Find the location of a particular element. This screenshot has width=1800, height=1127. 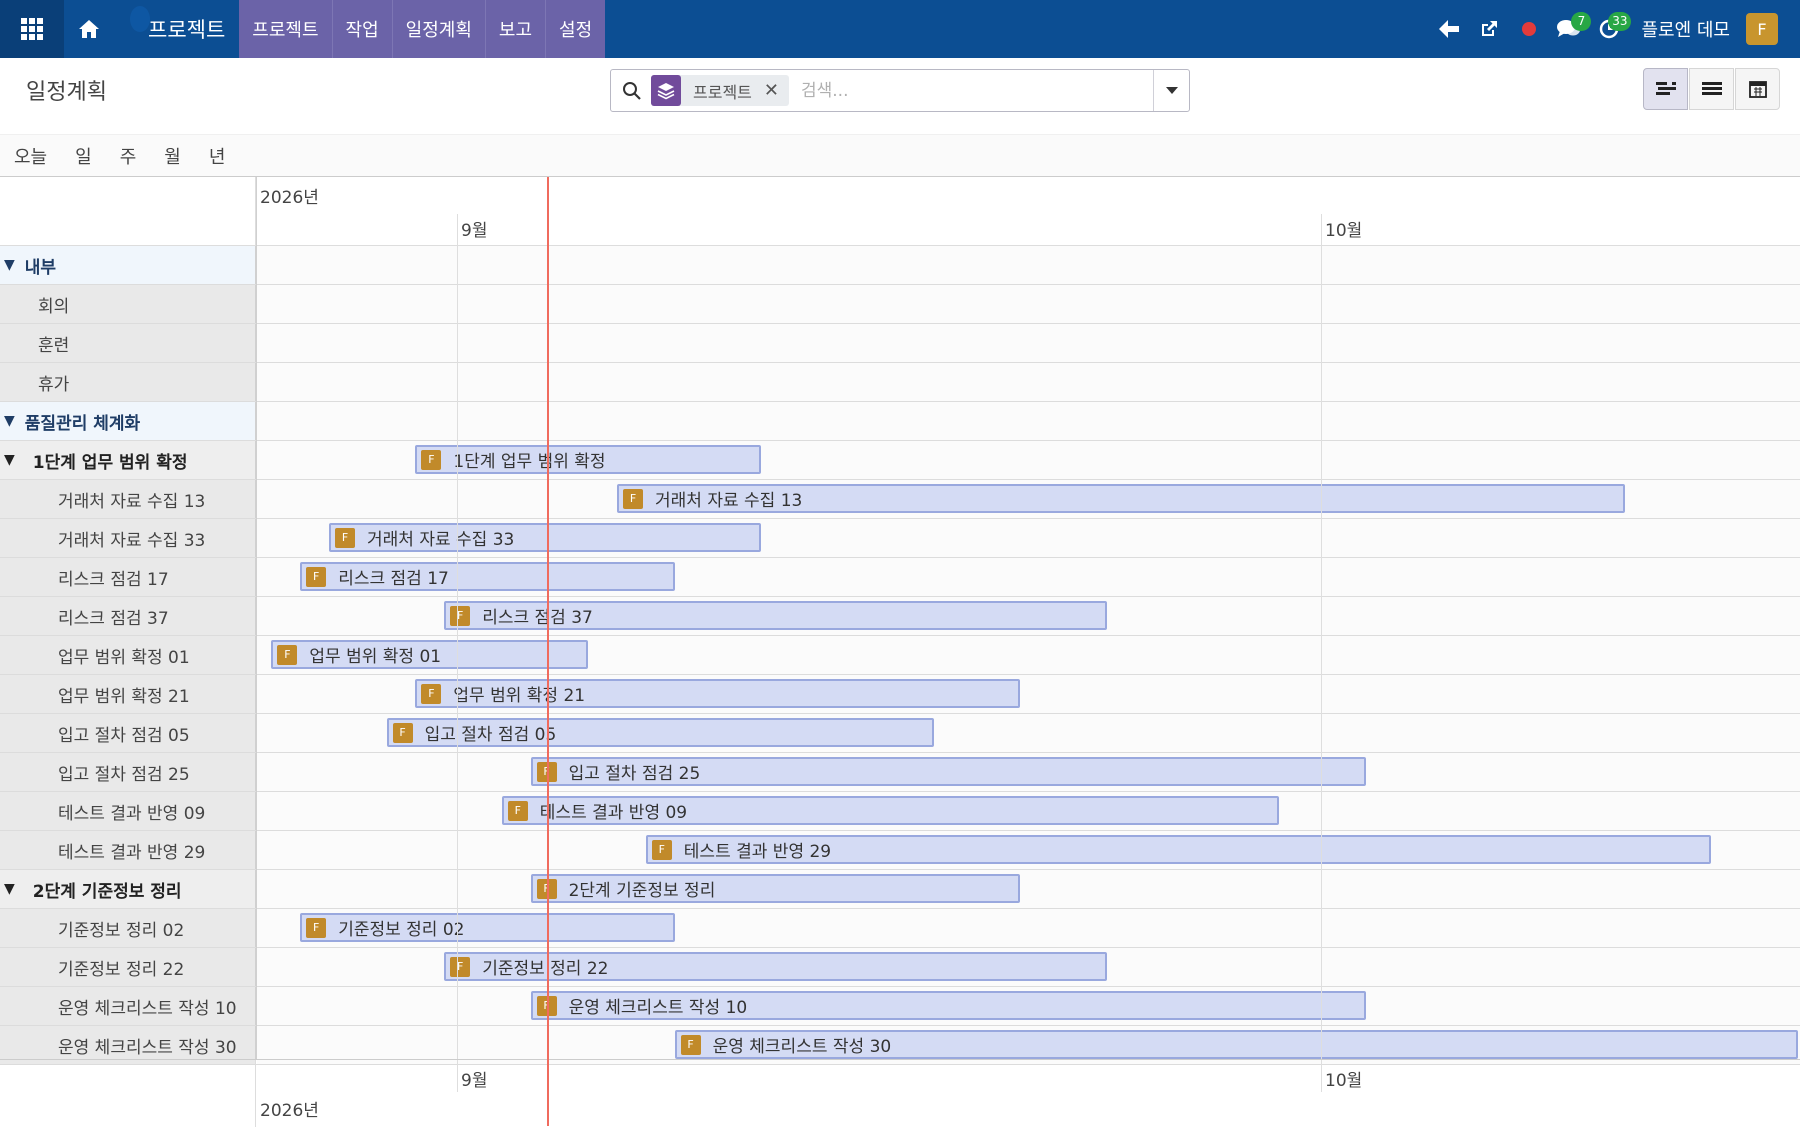

row-timeline: F 운영 체크리스트 작성 10 is located at coordinates (1028, 1006).